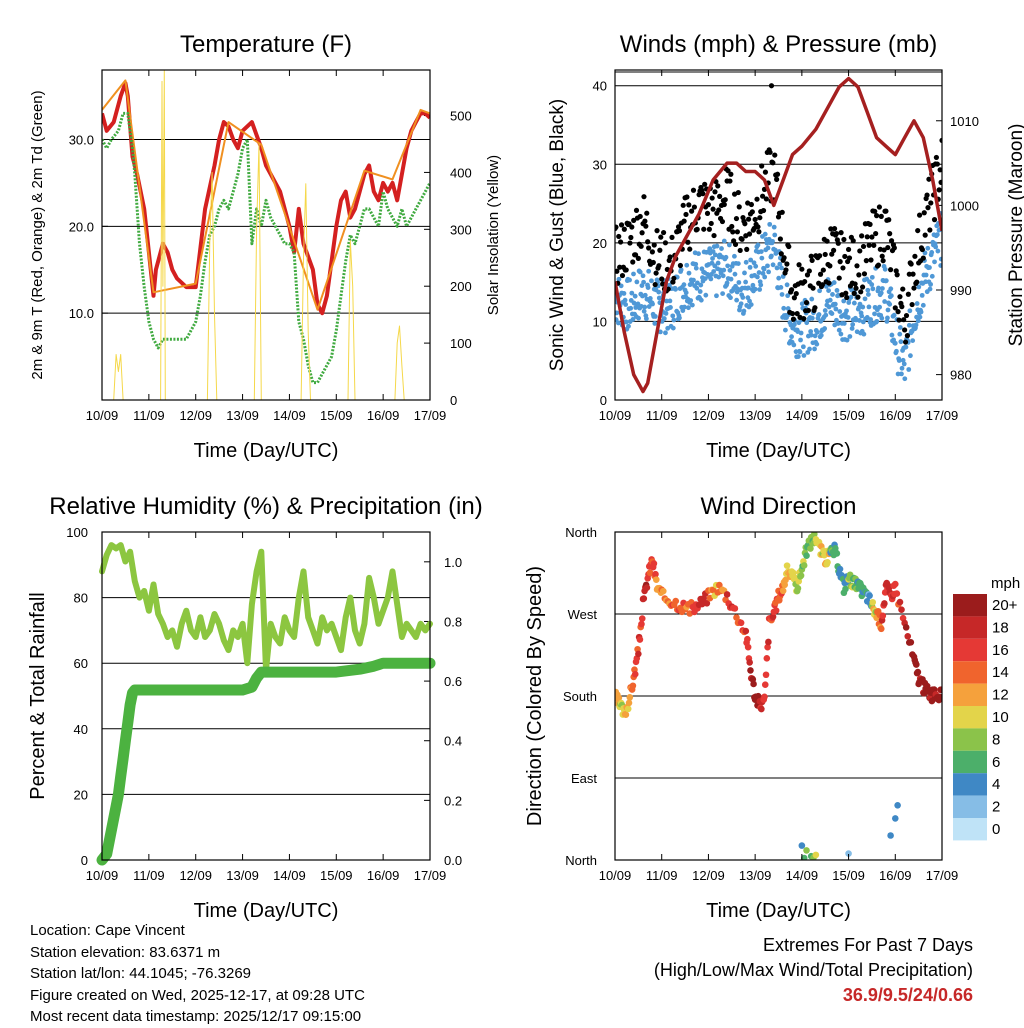 The image size is (1024, 1028). I want to click on humidity-xtick-label: 15/09, so click(336, 875).